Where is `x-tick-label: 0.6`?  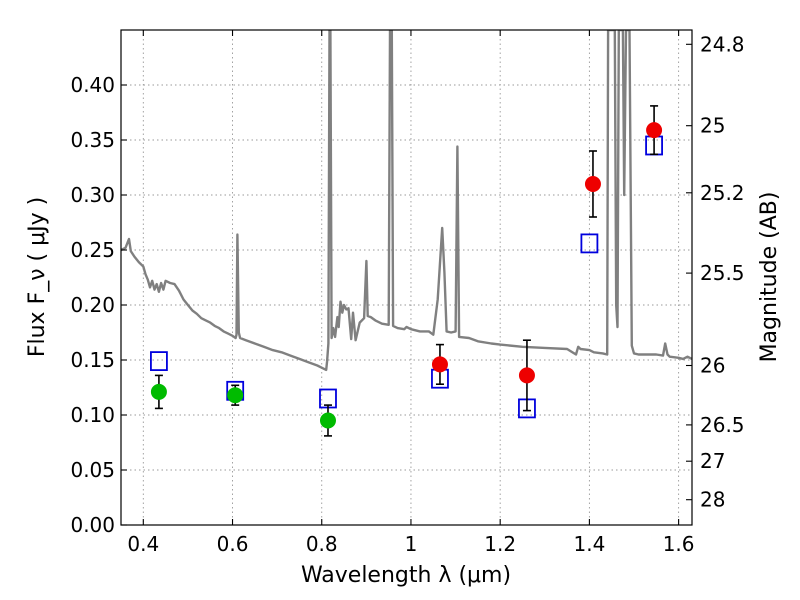
x-tick-label: 0.6 is located at coordinates (233, 544).